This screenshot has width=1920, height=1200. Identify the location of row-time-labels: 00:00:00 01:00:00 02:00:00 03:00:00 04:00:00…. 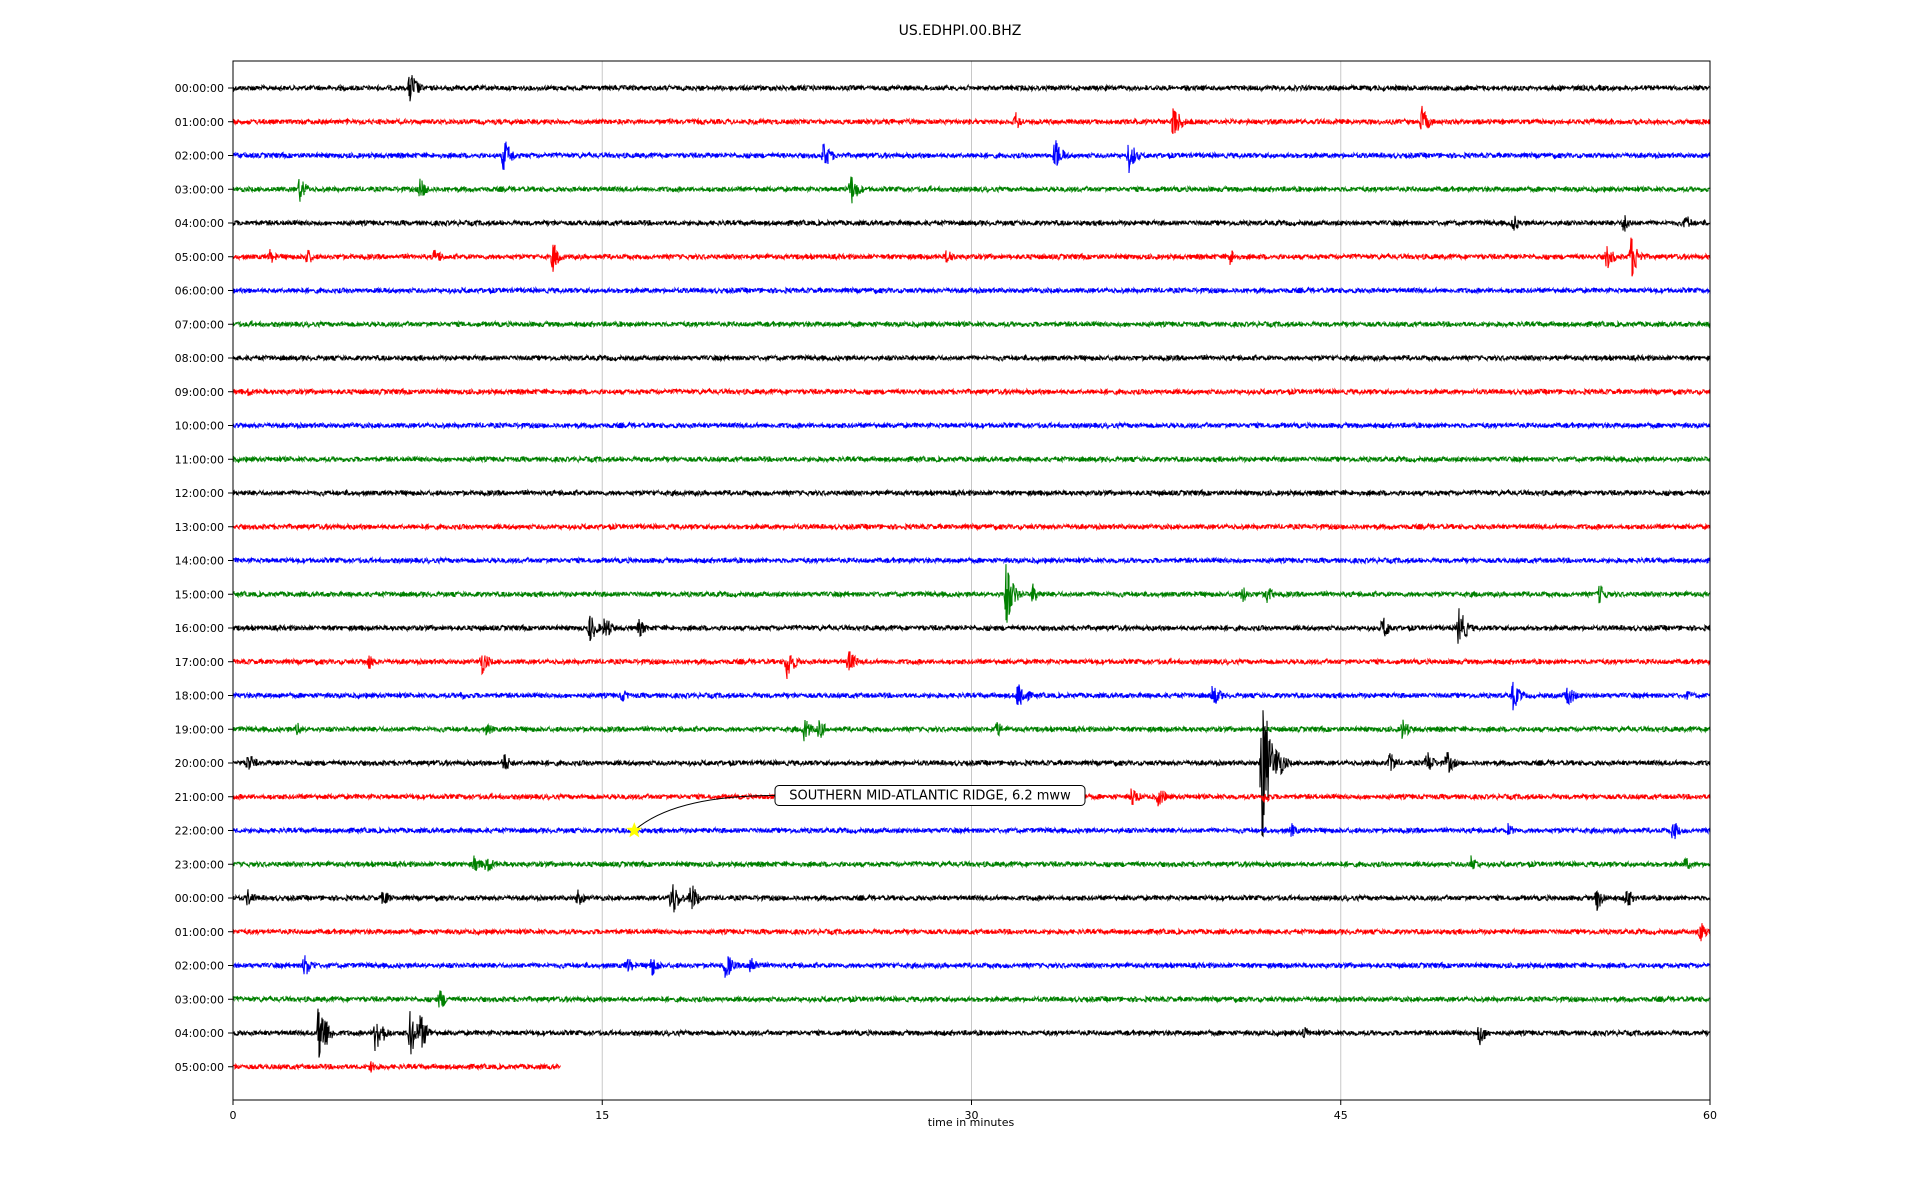
(204, 578).